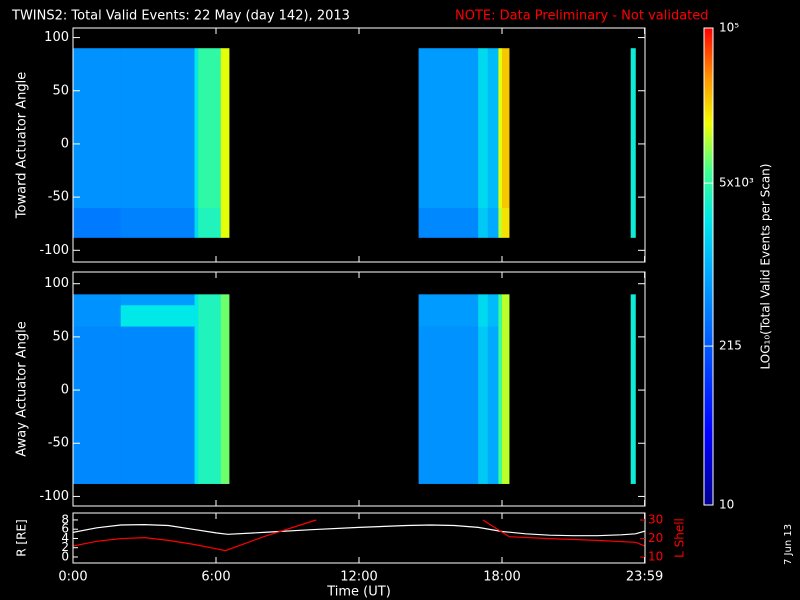 The image size is (800, 600). Describe the element at coordinates (358, 592) in the screenshot. I see `x-axis-label: Time (UT)` at that location.